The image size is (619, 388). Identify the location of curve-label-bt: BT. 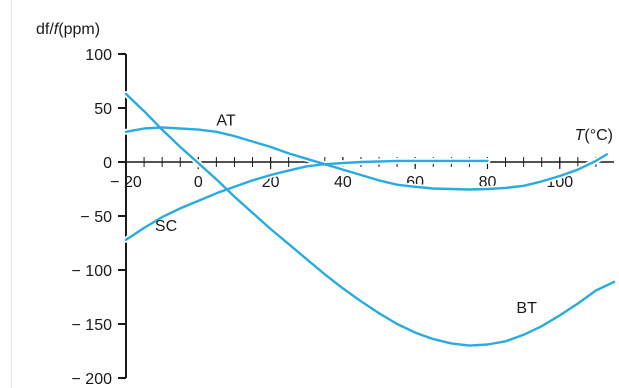
(526, 308).